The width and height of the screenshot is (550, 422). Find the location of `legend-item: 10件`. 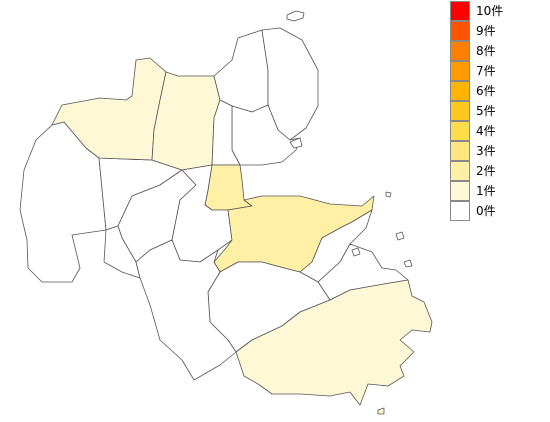

legend-item: 10件 is located at coordinates (500, 11).